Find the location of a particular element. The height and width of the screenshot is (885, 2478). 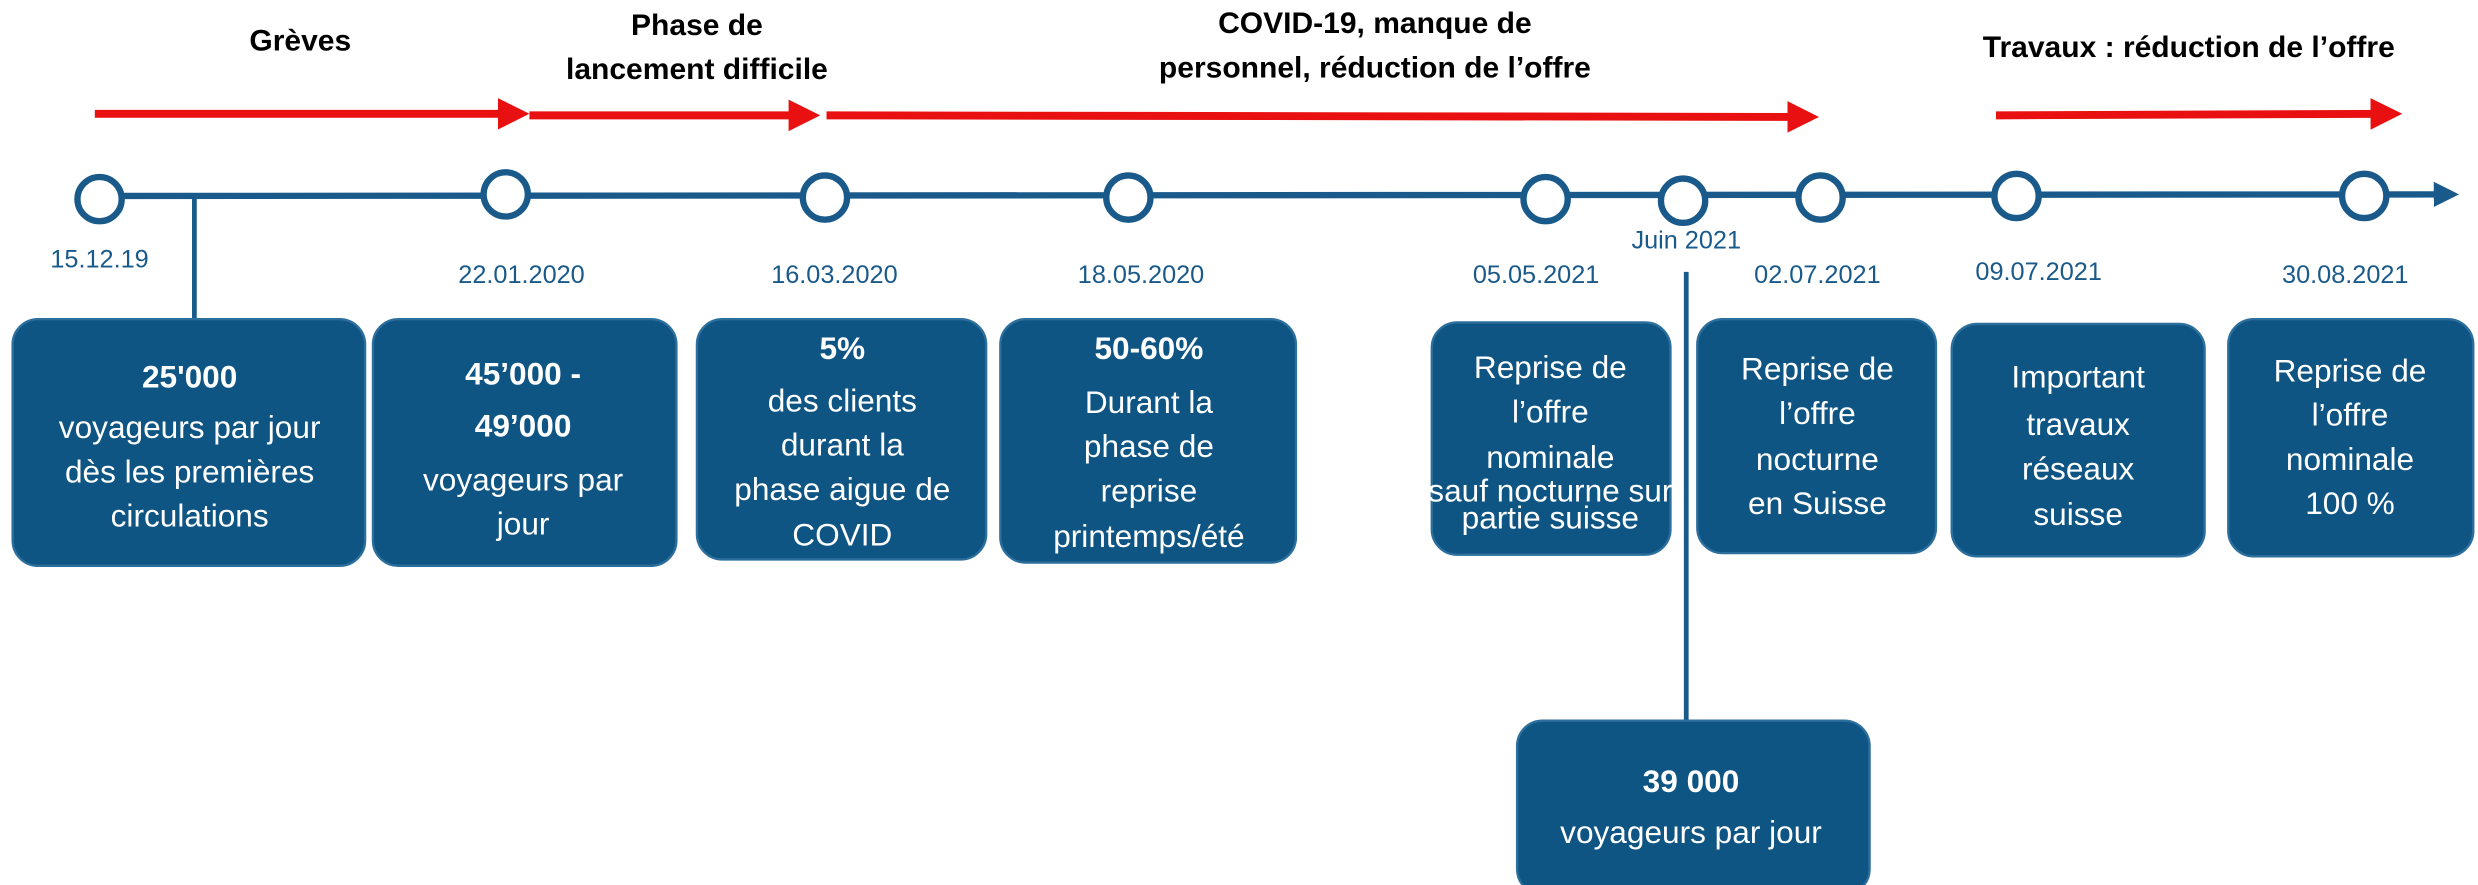

milestone-date: 09.07.2021 is located at coordinates (2038, 272).